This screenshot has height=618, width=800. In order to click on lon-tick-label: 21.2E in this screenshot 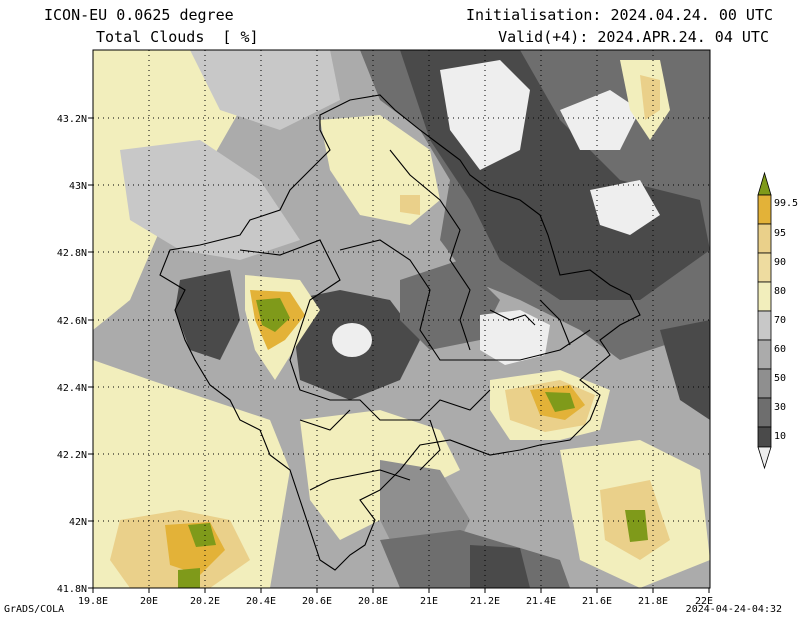, I will do `click(485, 601)`.